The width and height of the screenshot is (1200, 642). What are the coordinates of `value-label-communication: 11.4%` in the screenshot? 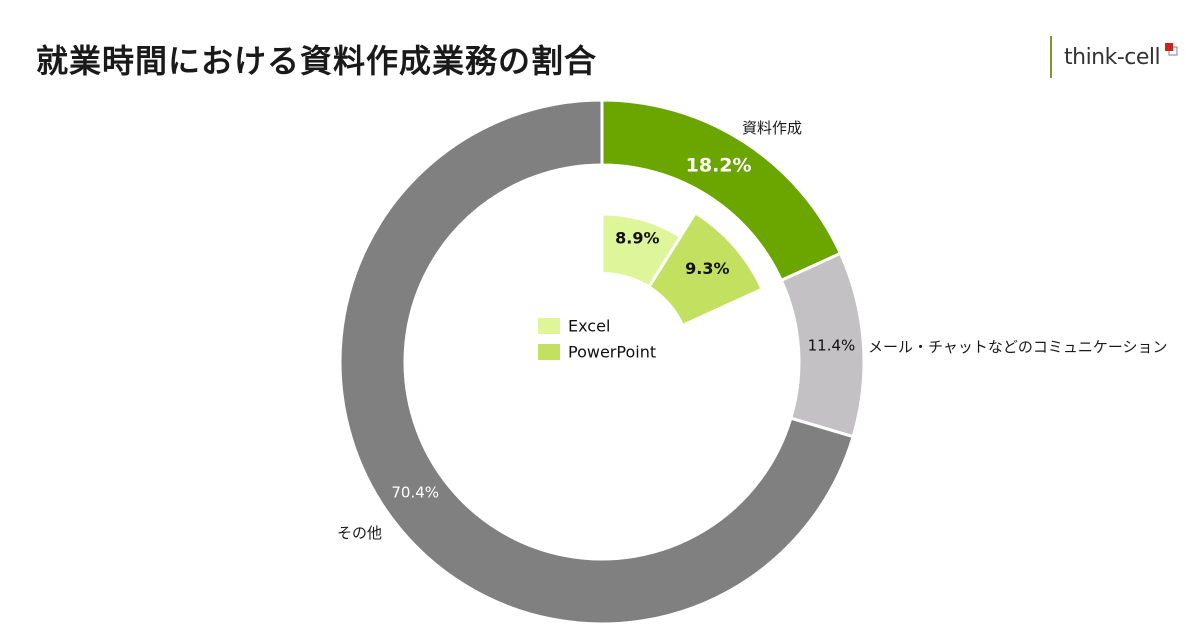 It's located at (832, 346).